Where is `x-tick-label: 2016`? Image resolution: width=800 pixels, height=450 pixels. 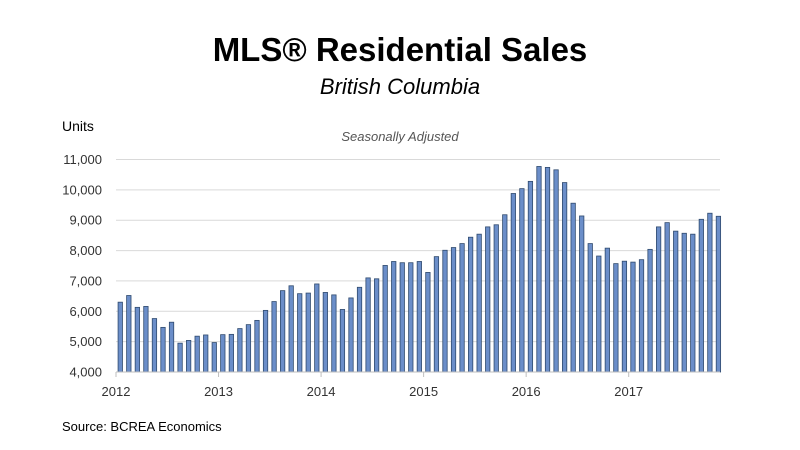
x-tick-label: 2016 is located at coordinates (526, 391).